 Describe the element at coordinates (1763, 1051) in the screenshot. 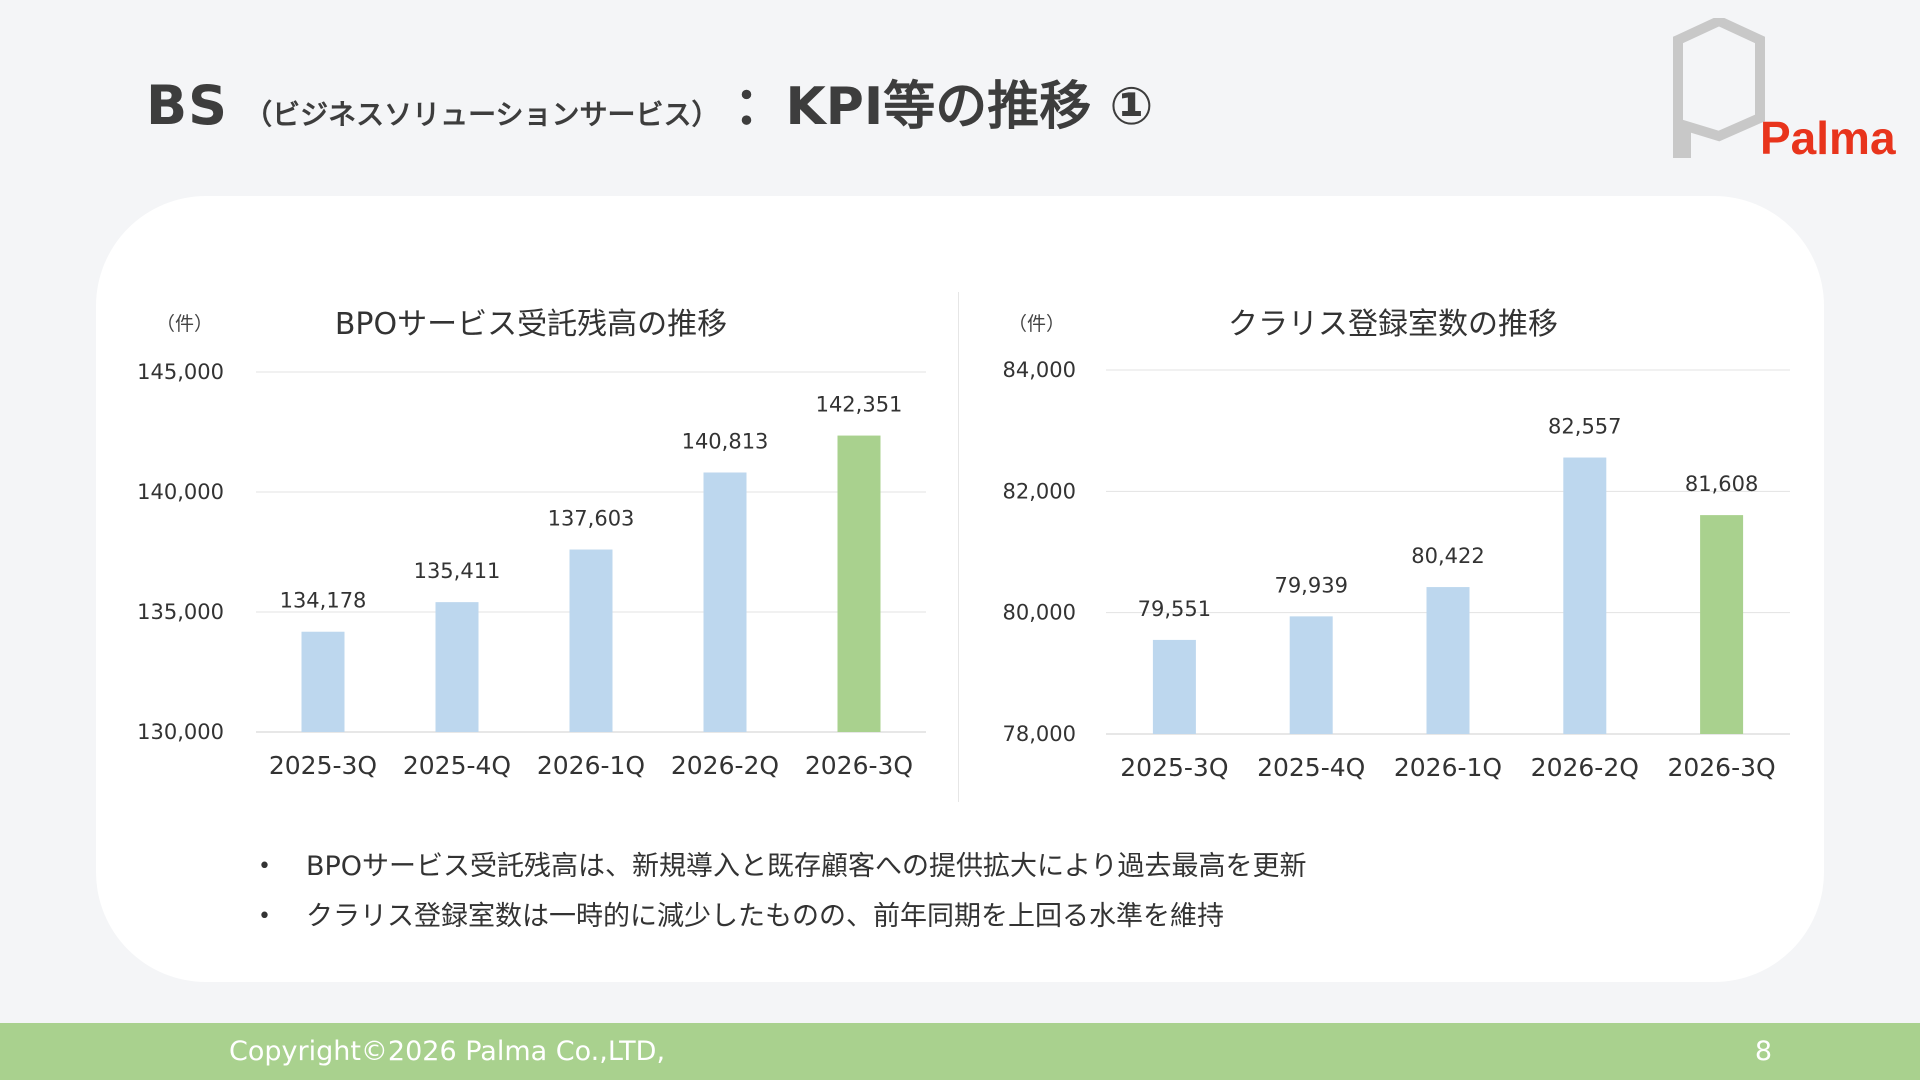

I see `page-number: 8` at that location.